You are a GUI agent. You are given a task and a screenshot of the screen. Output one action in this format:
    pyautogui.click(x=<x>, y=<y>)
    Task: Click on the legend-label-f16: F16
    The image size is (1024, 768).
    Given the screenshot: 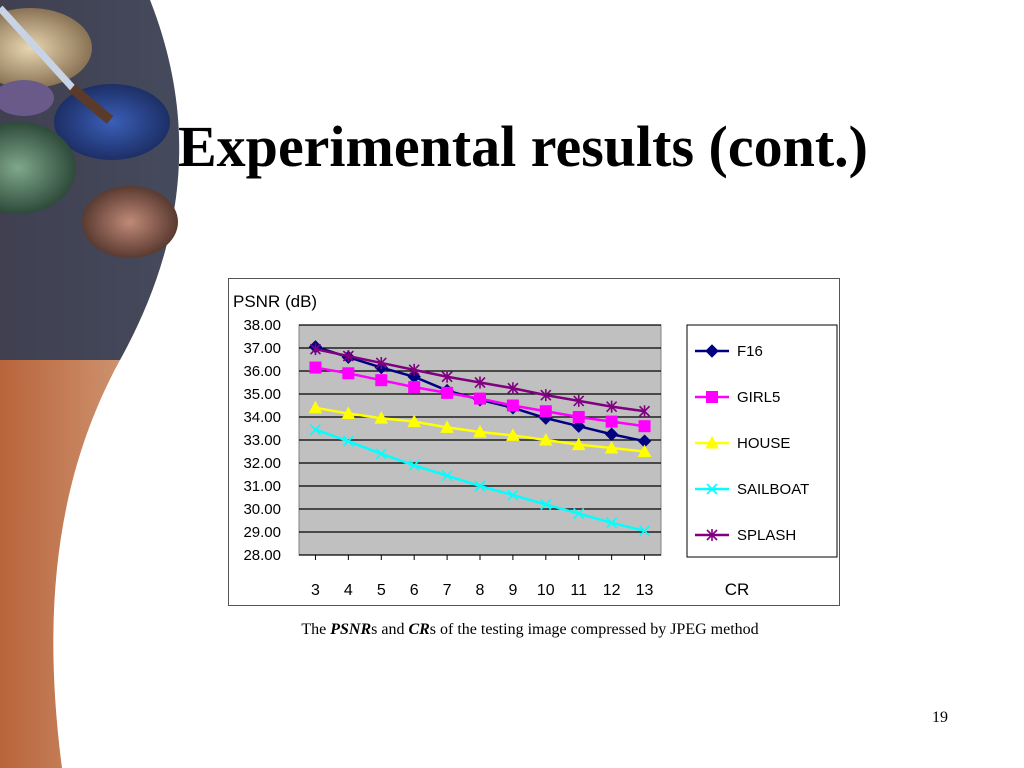 What is the action you would take?
    pyautogui.click(x=750, y=351)
    